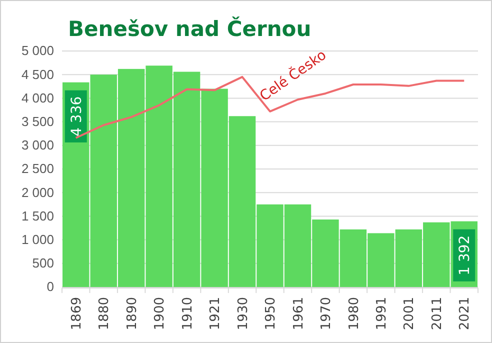 This screenshot has width=492, height=343. I want to click on y-tick-label: 0, so click(50, 286).